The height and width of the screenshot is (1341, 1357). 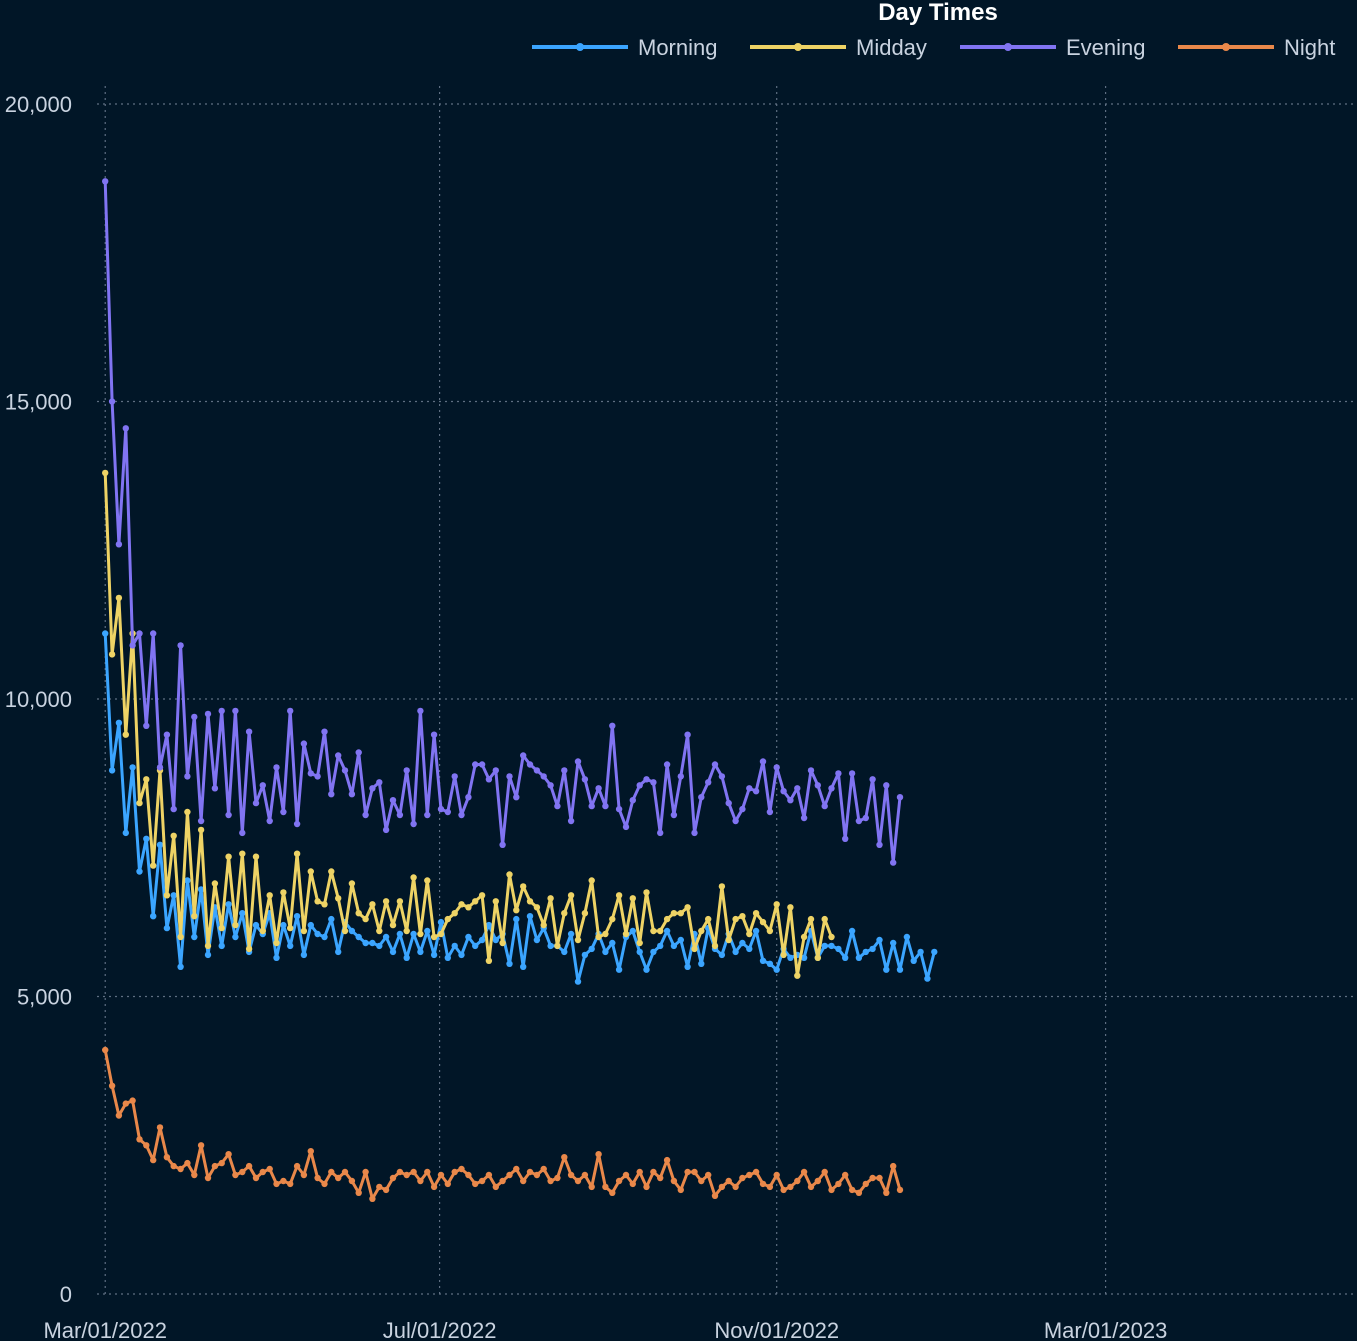 I want to click on legend-marker, so click(x=798, y=47).